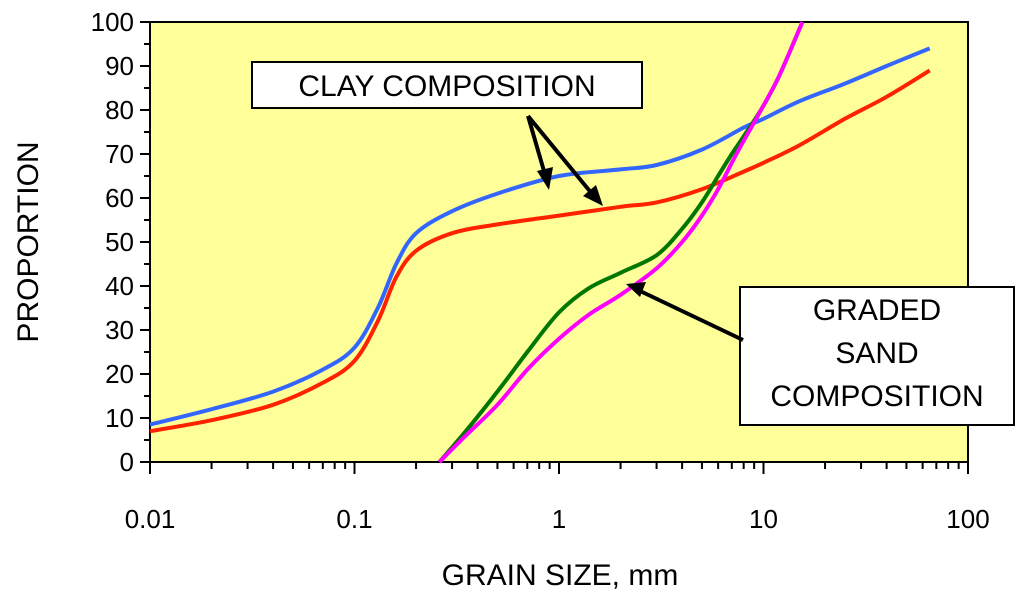  I want to click on y-tick-label: 0, so click(127, 462).